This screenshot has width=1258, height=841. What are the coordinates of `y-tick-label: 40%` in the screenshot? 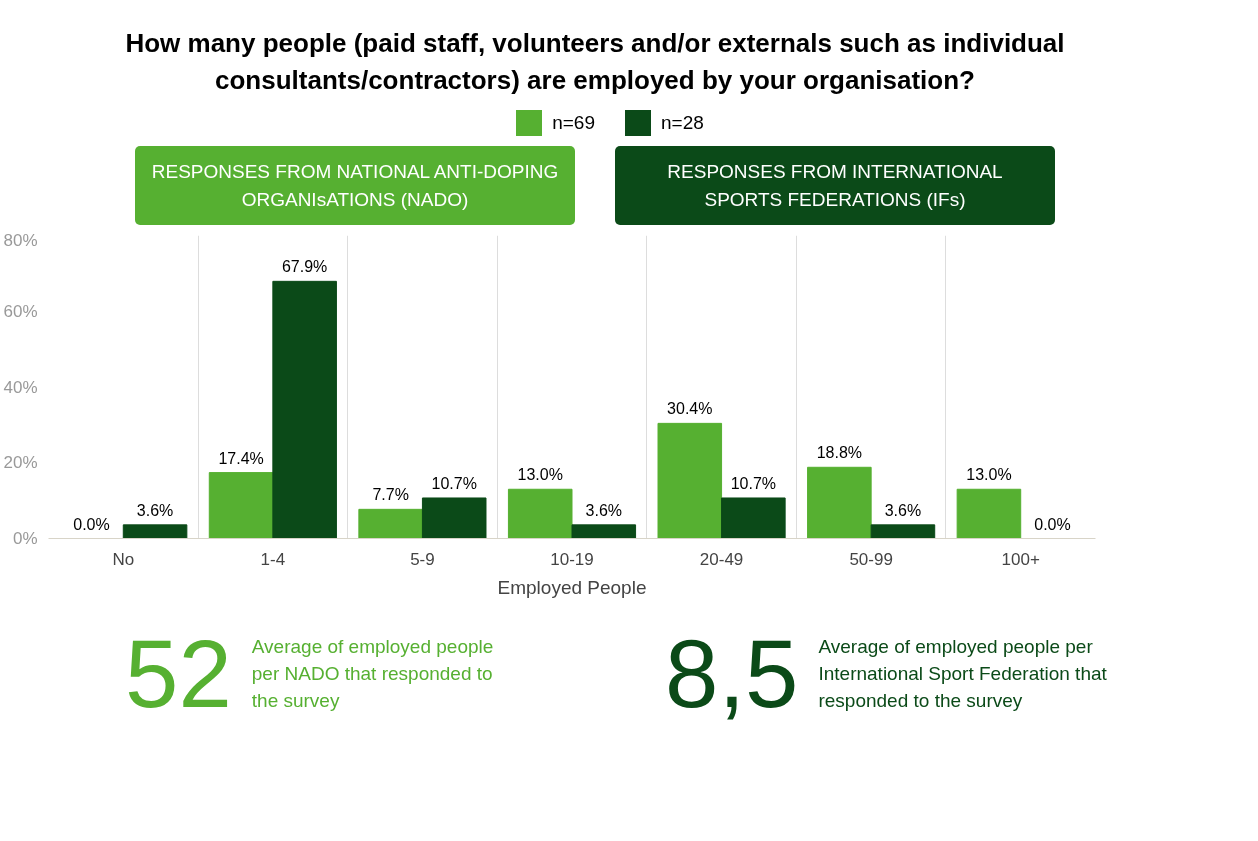 It's located at (20, 387).